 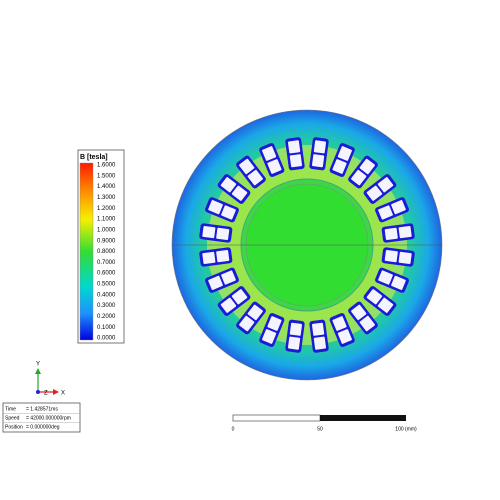 What do you see at coordinates (42, 409) in the screenshot?
I see `info-value: = 1.428571ms` at bounding box center [42, 409].